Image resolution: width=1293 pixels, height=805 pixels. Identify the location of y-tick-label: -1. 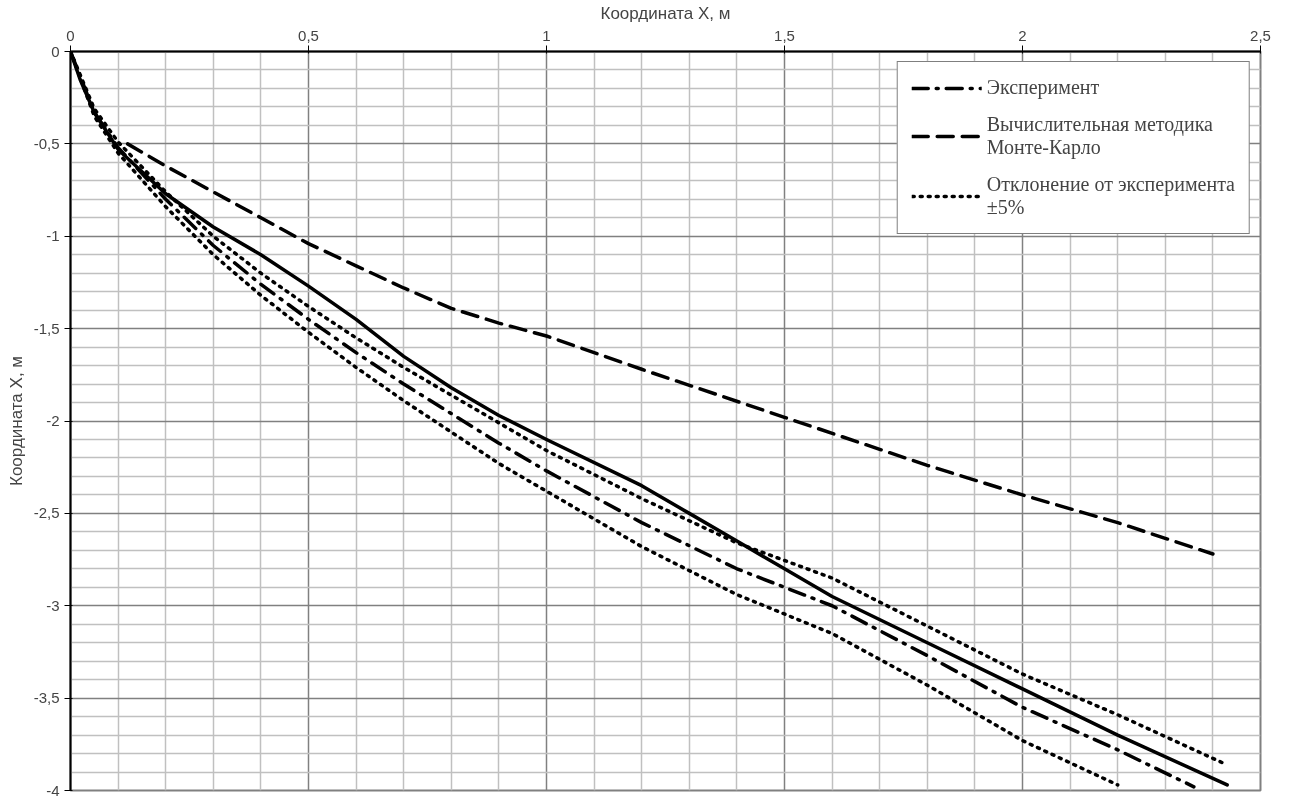
(53, 236).